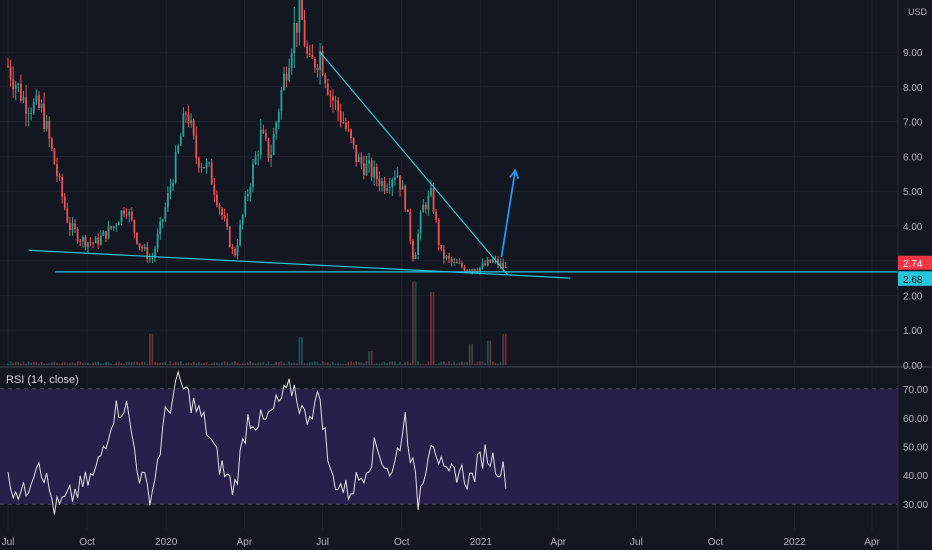 This screenshot has height=550, width=932. Describe the element at coordinates (514, 174) in the screenshot. I see `arrow-head` at that location.